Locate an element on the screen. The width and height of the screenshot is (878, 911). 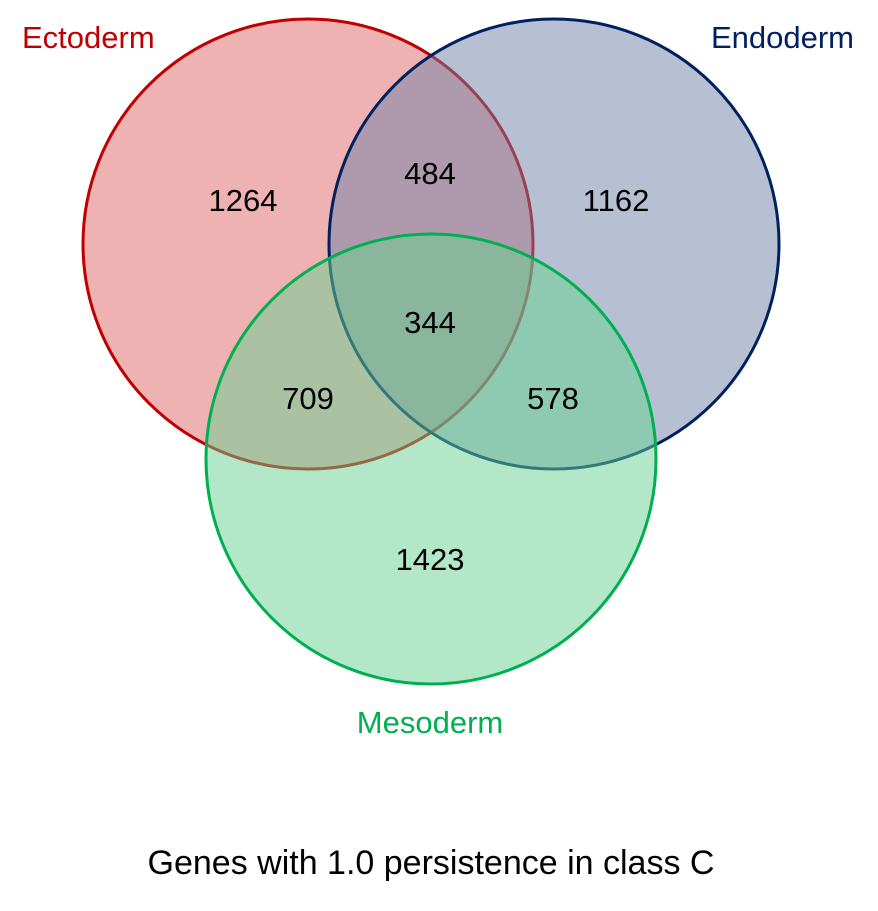
ectoderm-only-count: 1264 is located at coordinates (243, 200).